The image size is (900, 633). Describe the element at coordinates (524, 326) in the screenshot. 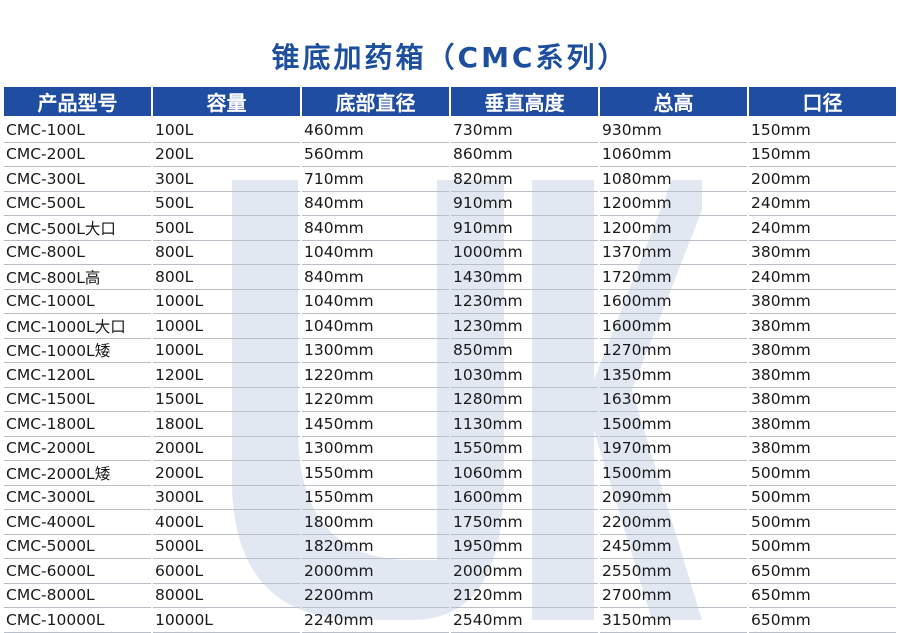

I see `vertical-height-cell: 1230mm` at that location.